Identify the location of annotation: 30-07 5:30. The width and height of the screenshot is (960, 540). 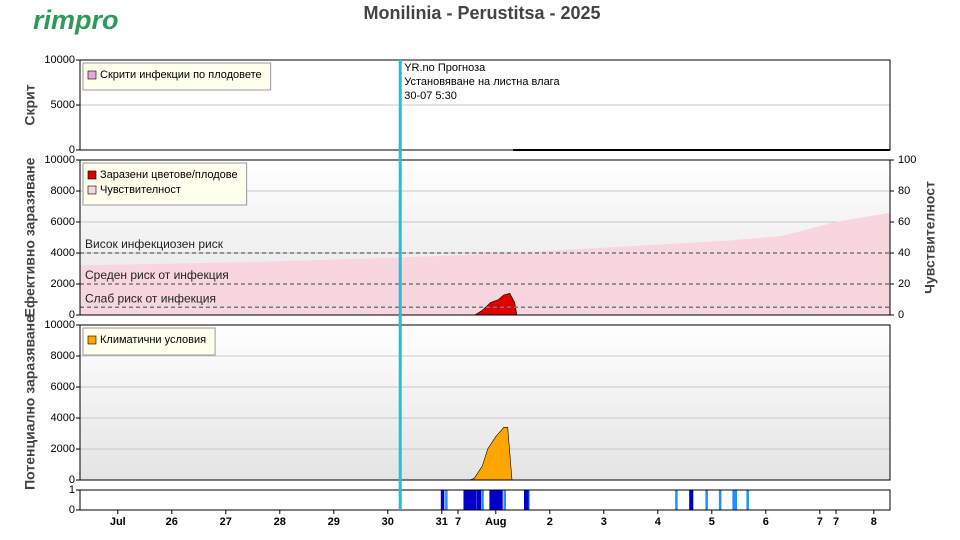
(430, 96).